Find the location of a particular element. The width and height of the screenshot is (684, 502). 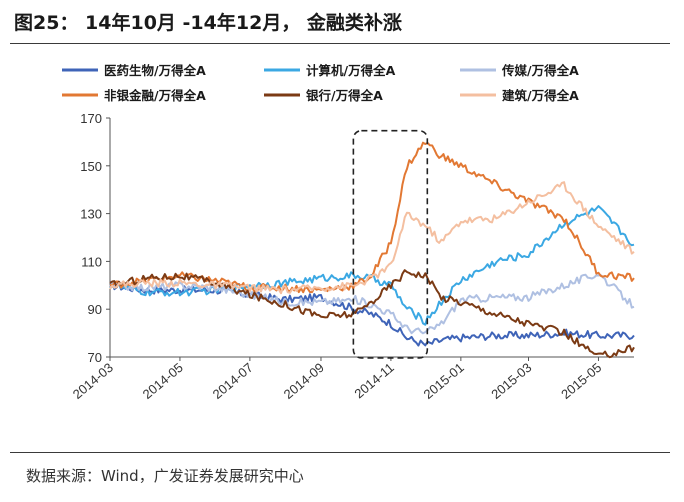

legend-label: 银行/万得全A is located at coordinates (344, 95).